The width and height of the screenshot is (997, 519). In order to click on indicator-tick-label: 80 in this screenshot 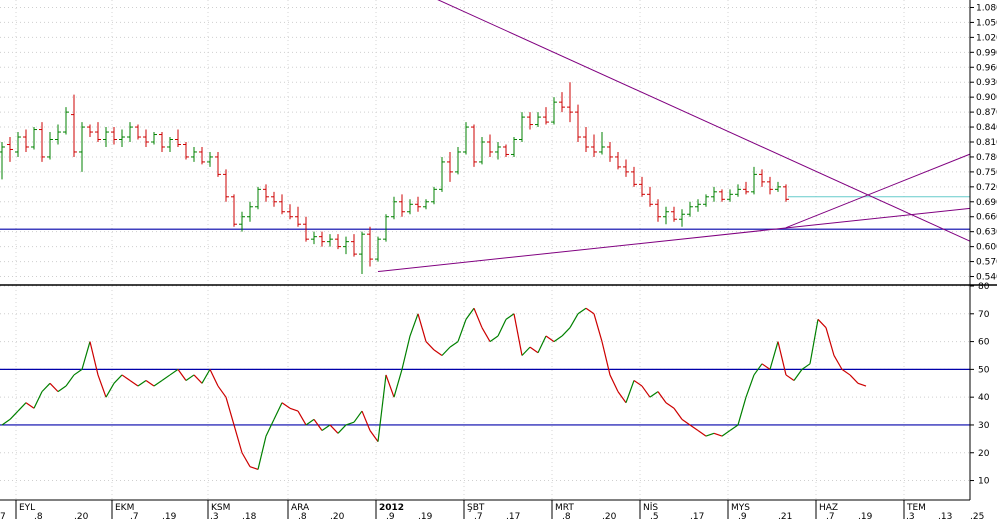, I will do `click(984, 287)`.